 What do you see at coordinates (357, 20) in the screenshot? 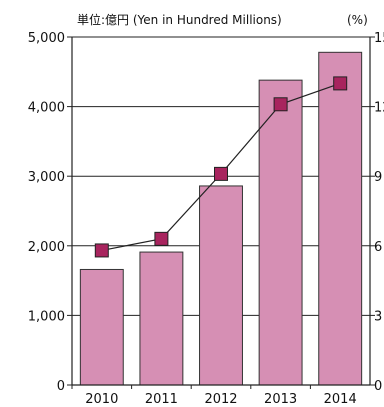
I see `right-unit-label: (%)` at bounding box center [357, 20].